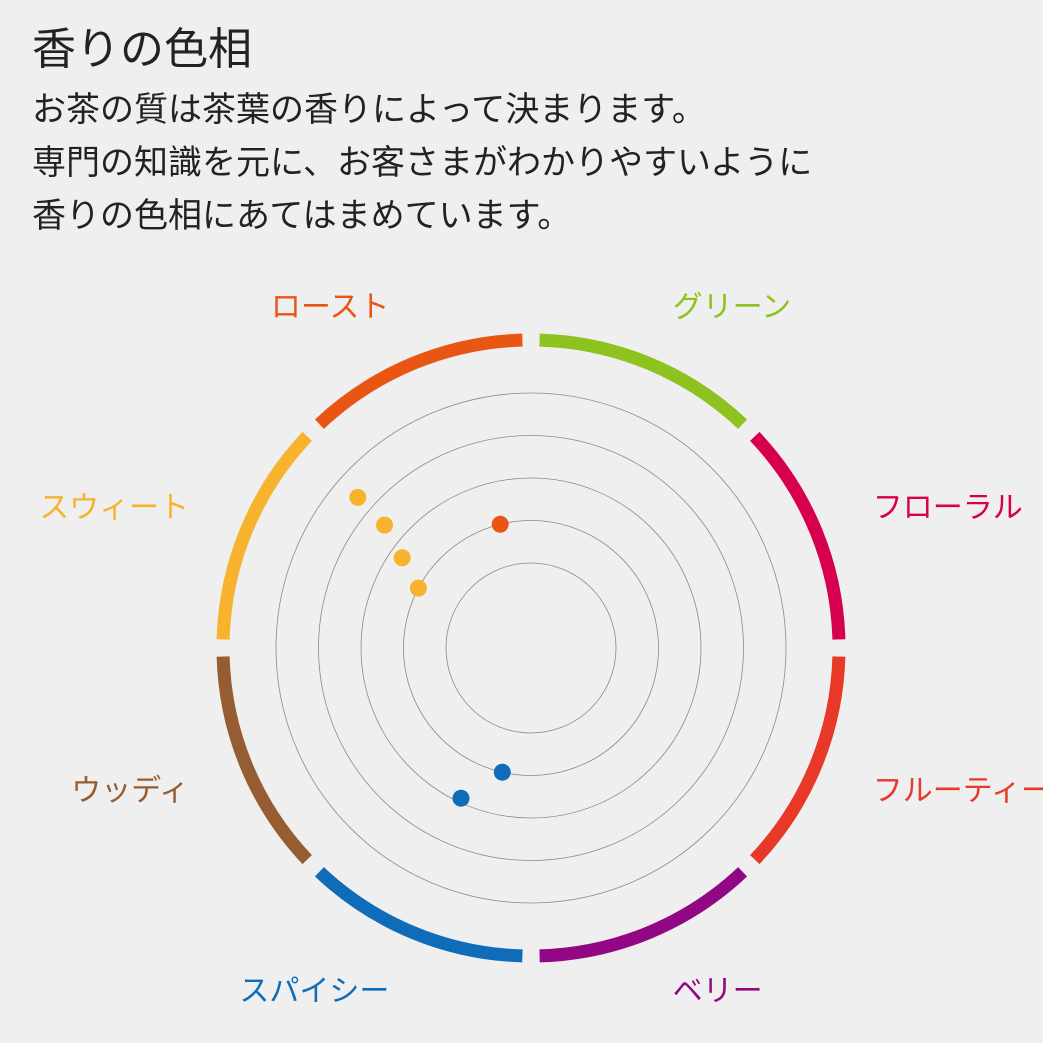  What do you see at coordinates (130, 791) in the screenshot?
I see `category-label: ウッディ` at bounding box center [130, 791].